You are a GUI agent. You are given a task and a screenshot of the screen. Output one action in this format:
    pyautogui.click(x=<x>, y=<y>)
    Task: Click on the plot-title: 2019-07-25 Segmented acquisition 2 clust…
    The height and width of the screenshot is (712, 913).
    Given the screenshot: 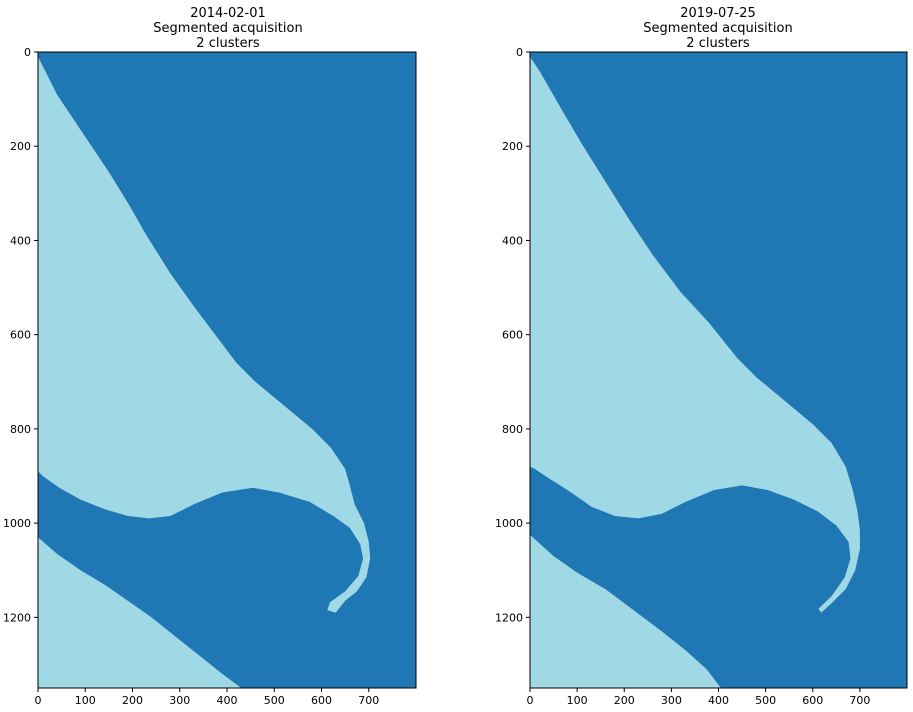 What is the action you would take?
    pyautogui.click(x=717, y=28)
    